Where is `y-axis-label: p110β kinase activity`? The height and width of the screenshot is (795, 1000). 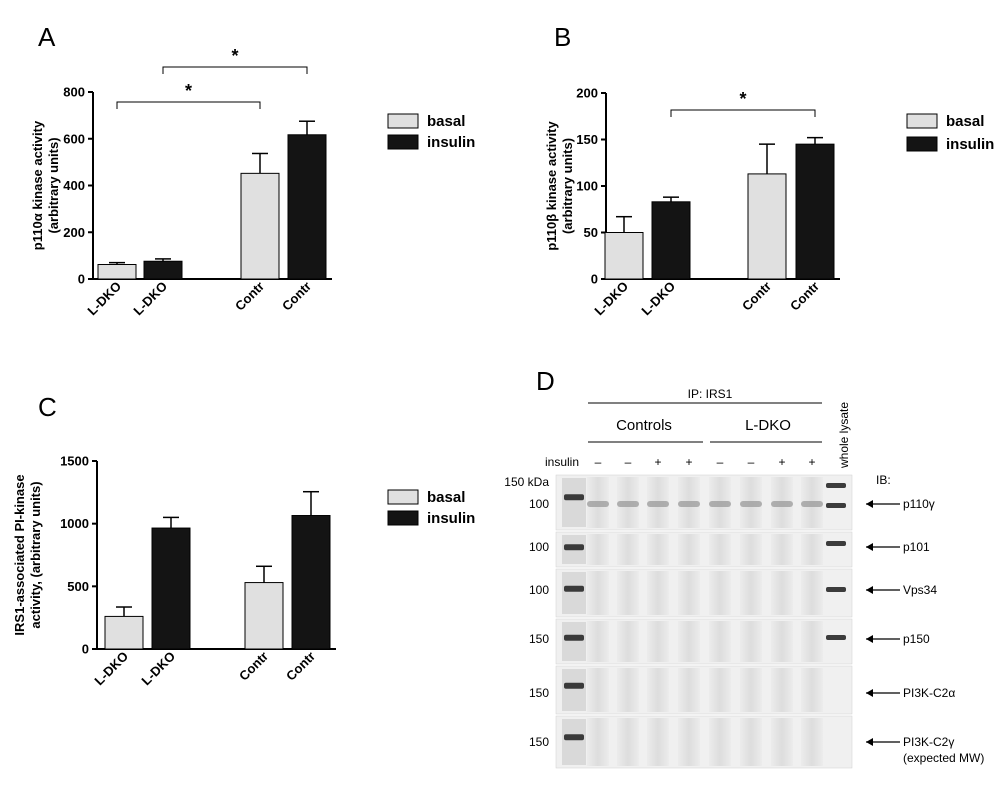
y-axis-label: p110β kinase activity is located at coordinates (551, 186).